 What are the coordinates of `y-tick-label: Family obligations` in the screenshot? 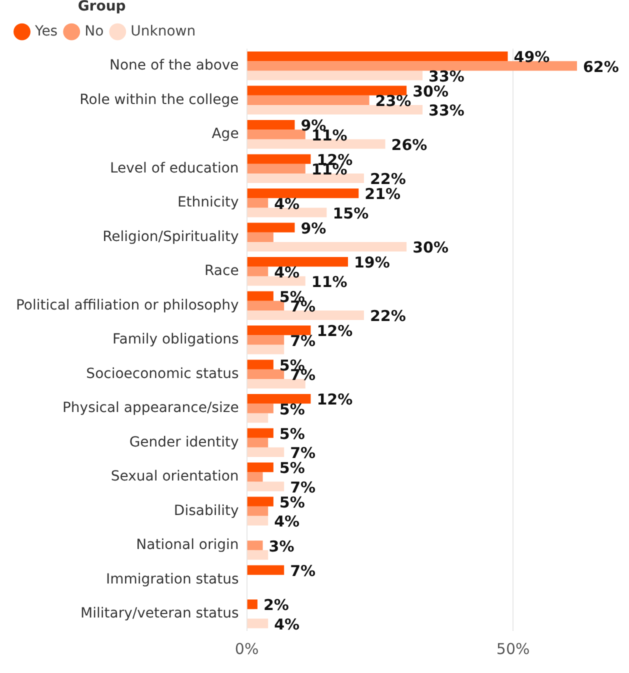 It's located at (175, 340).